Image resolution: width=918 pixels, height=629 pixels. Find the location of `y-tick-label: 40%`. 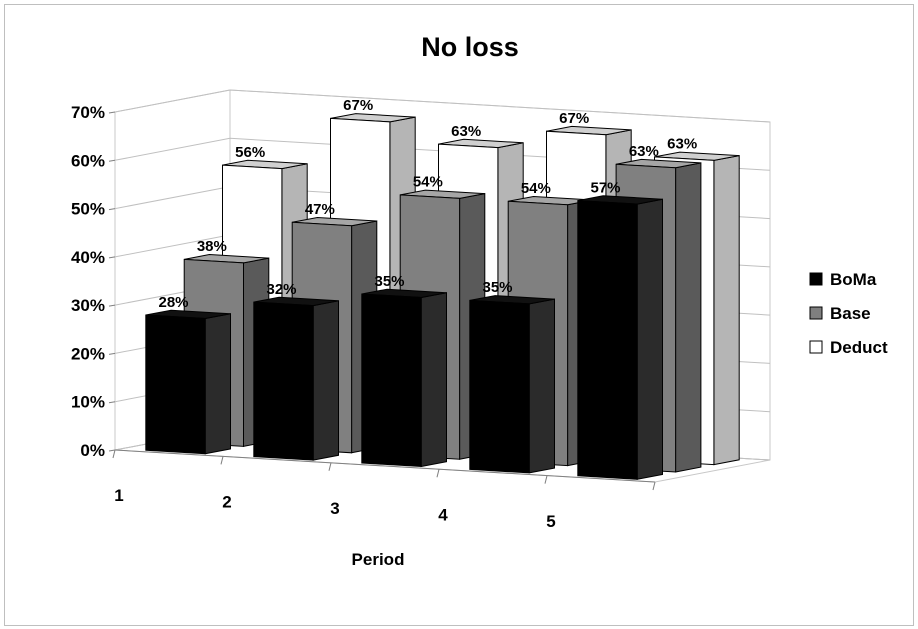

y-tick-label: 40% is located at coordinates (88, 257).